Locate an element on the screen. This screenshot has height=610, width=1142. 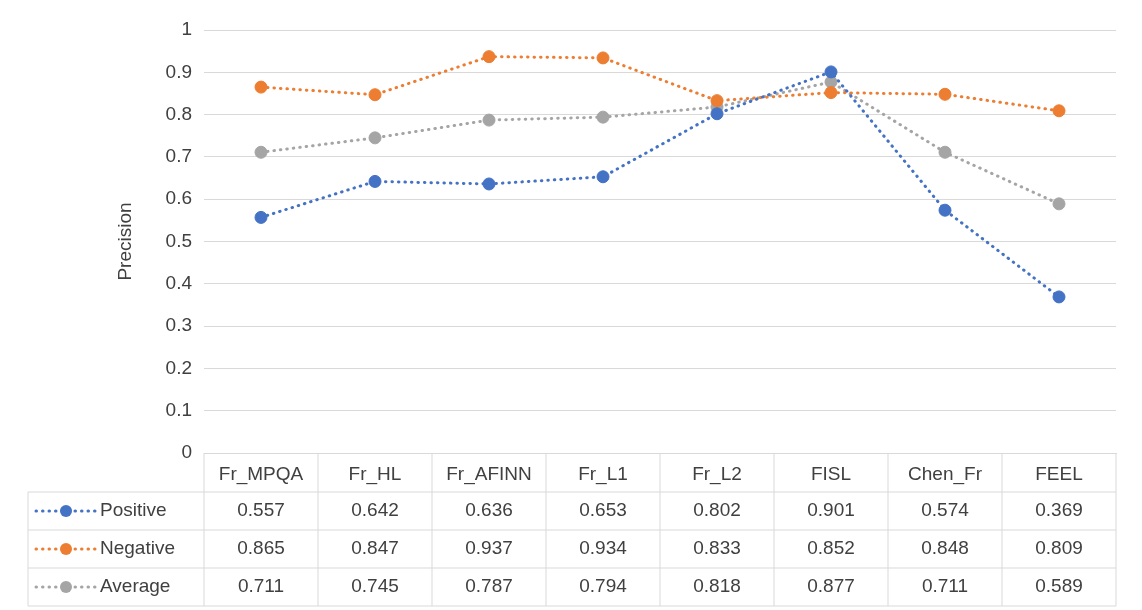
data-label: 0.642 is located at coordinates (375, 510).